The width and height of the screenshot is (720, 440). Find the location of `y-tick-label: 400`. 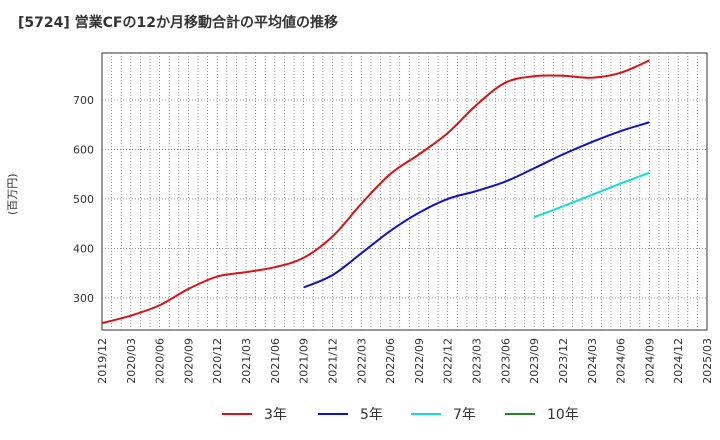

y-tick-label: 400 is located at coordinates (83, 248).